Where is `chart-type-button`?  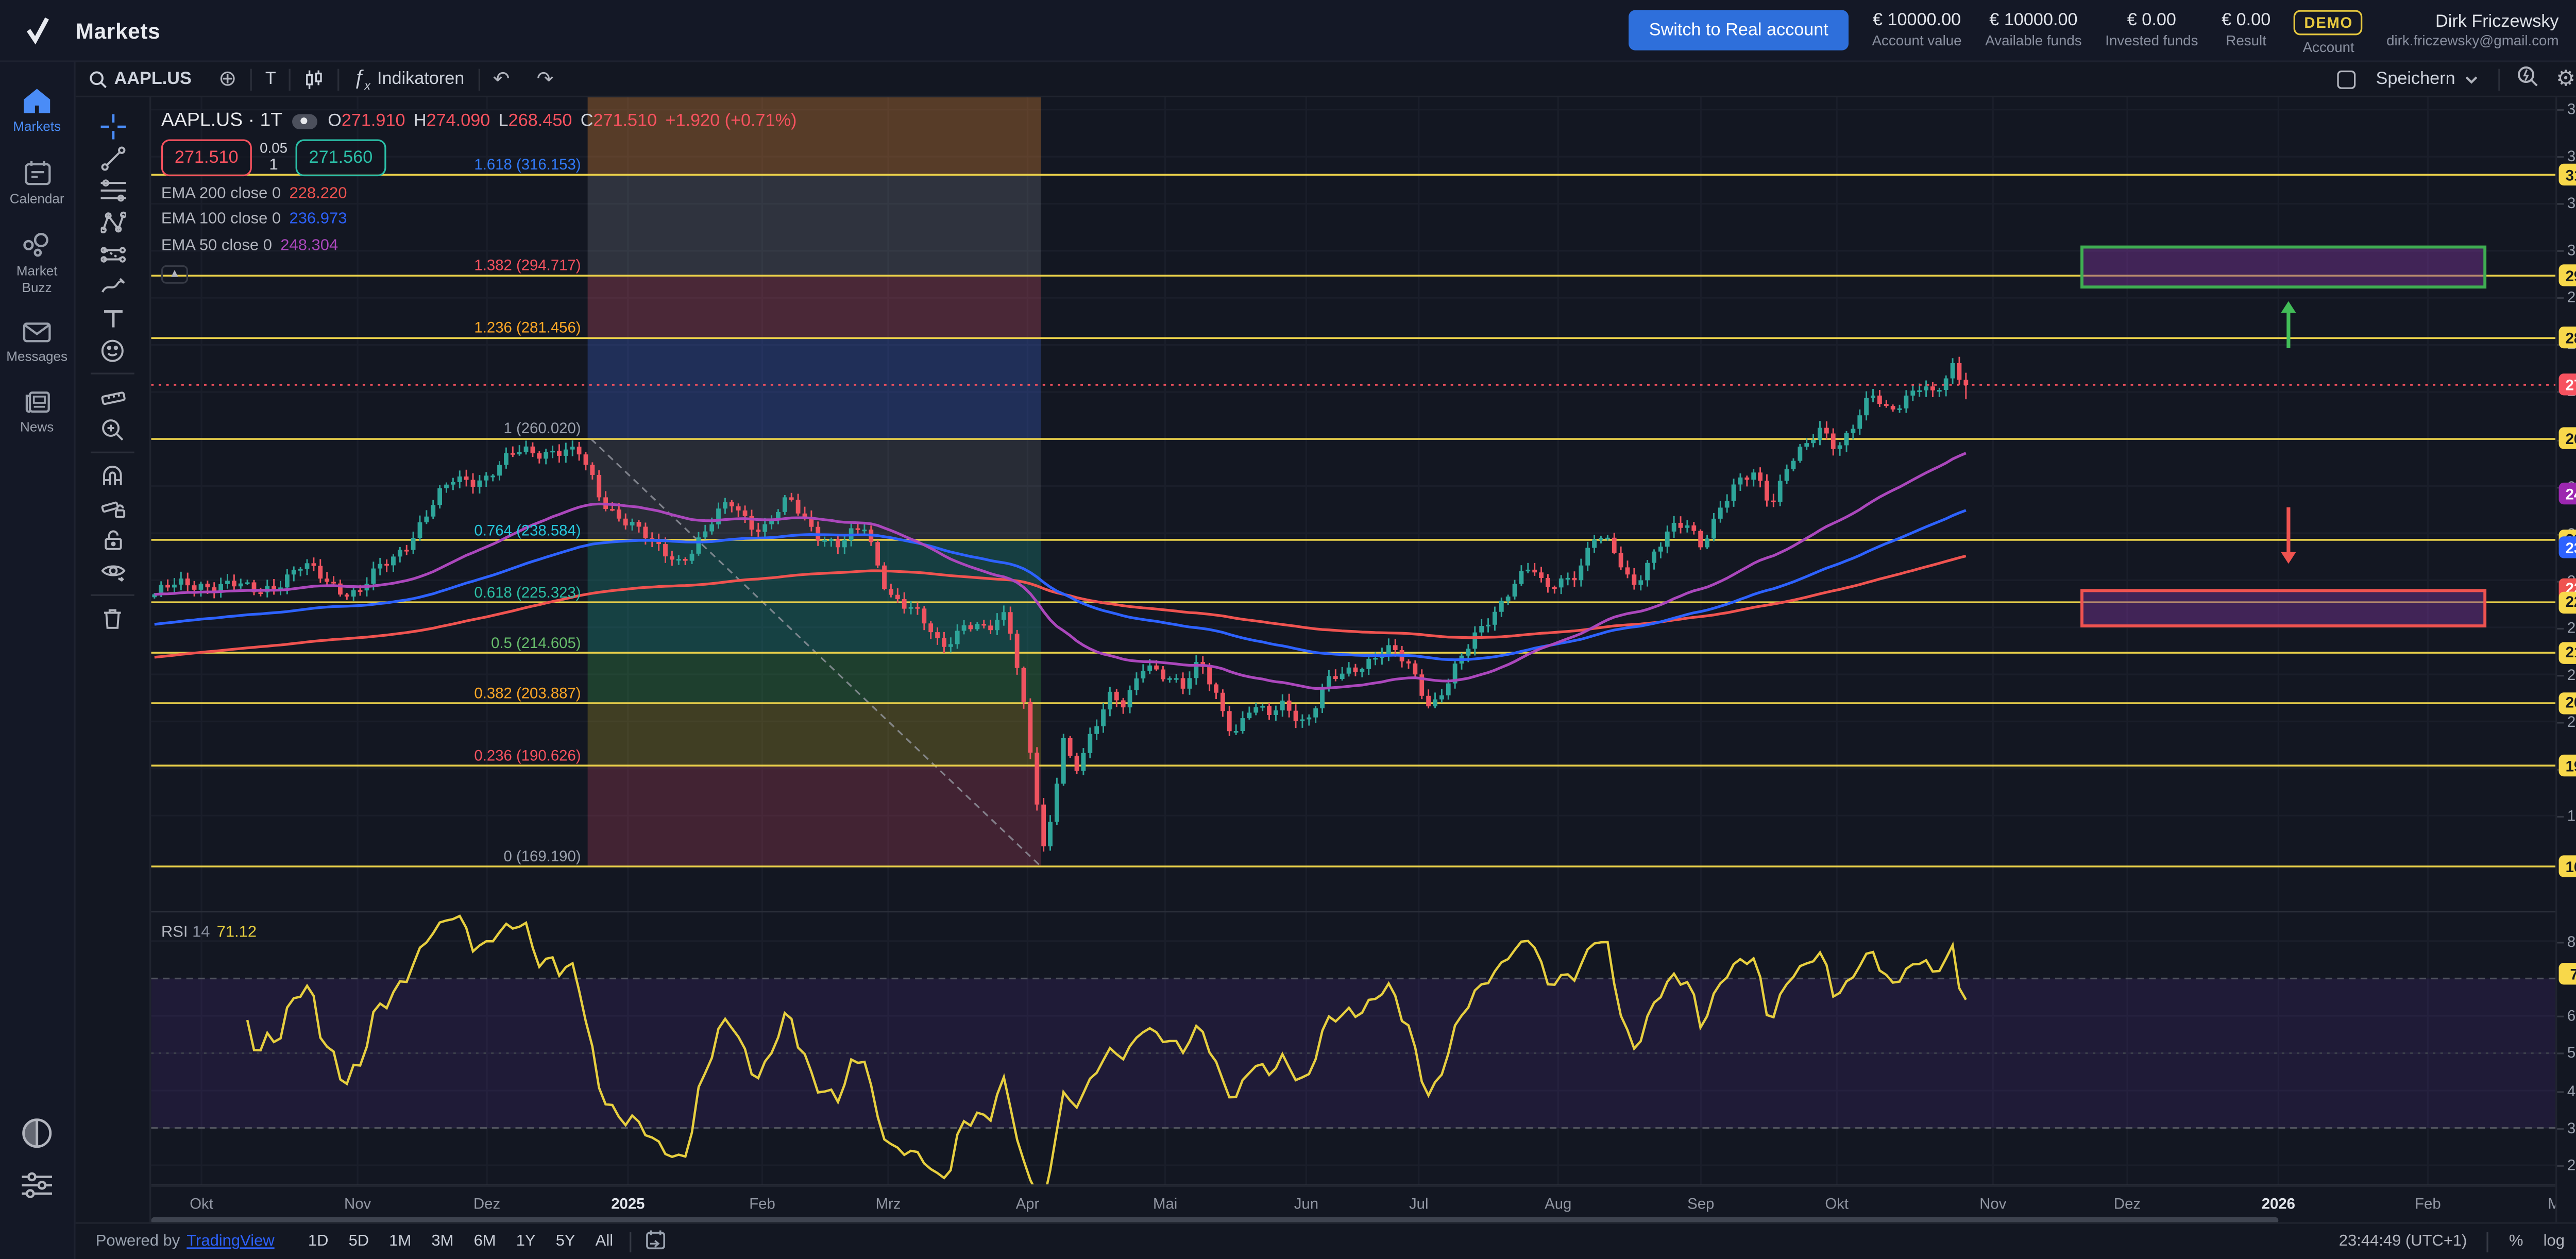 chart-type-button is located at coordinates (314, 79).